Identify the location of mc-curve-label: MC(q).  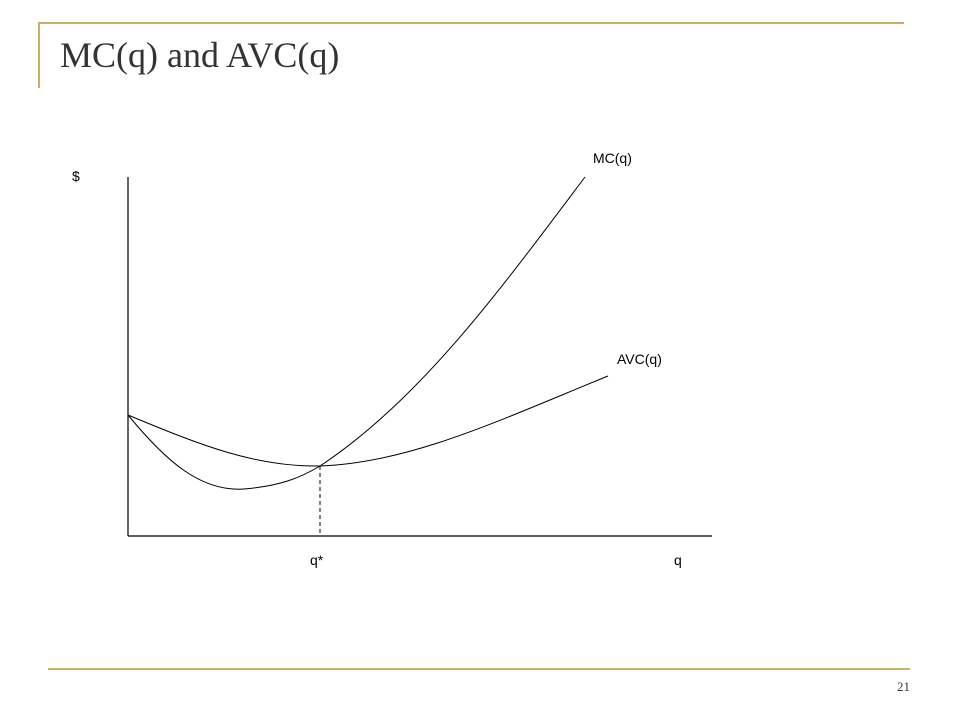
(612, 158).